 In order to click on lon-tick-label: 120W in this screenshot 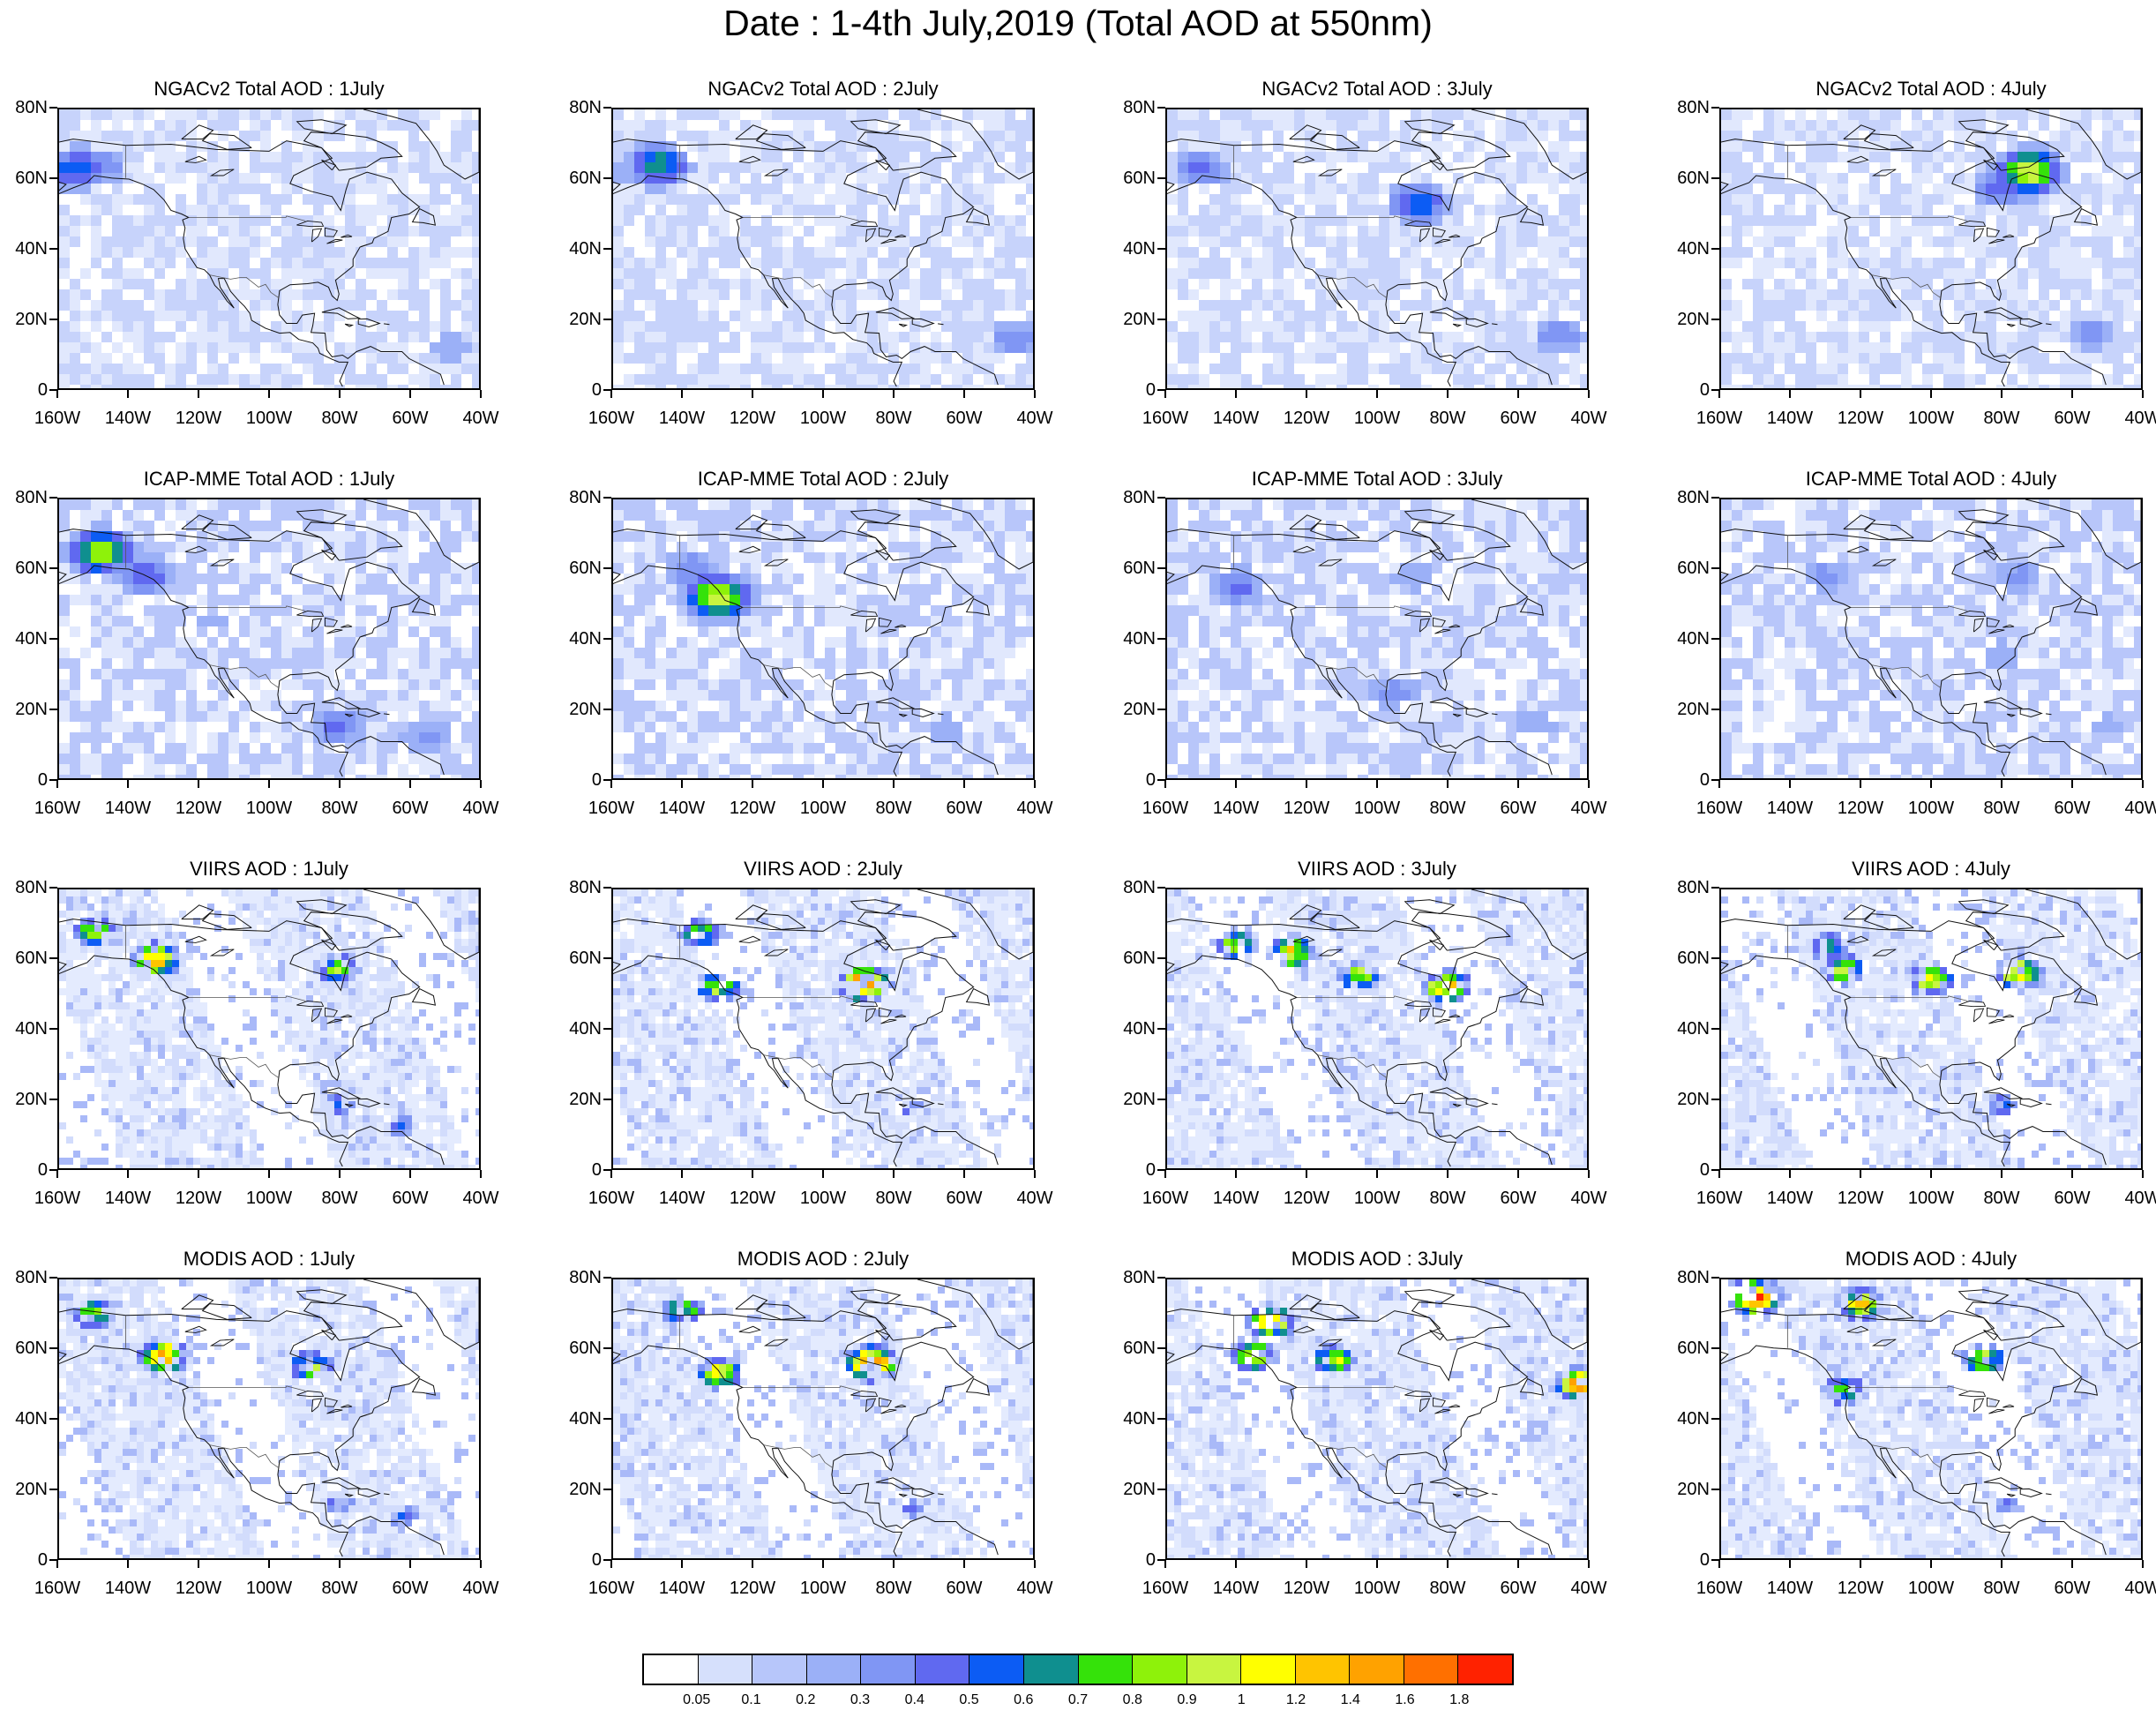, I will do `click(1860, 1588)`.